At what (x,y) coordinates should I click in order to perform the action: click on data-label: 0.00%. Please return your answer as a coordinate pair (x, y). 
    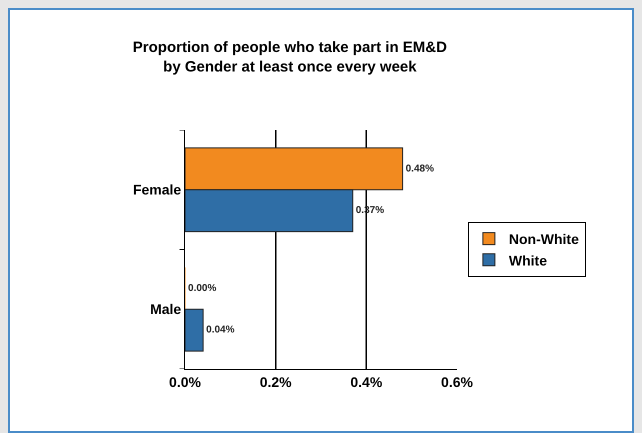
    Looking at the image, I should click on (202, 288).